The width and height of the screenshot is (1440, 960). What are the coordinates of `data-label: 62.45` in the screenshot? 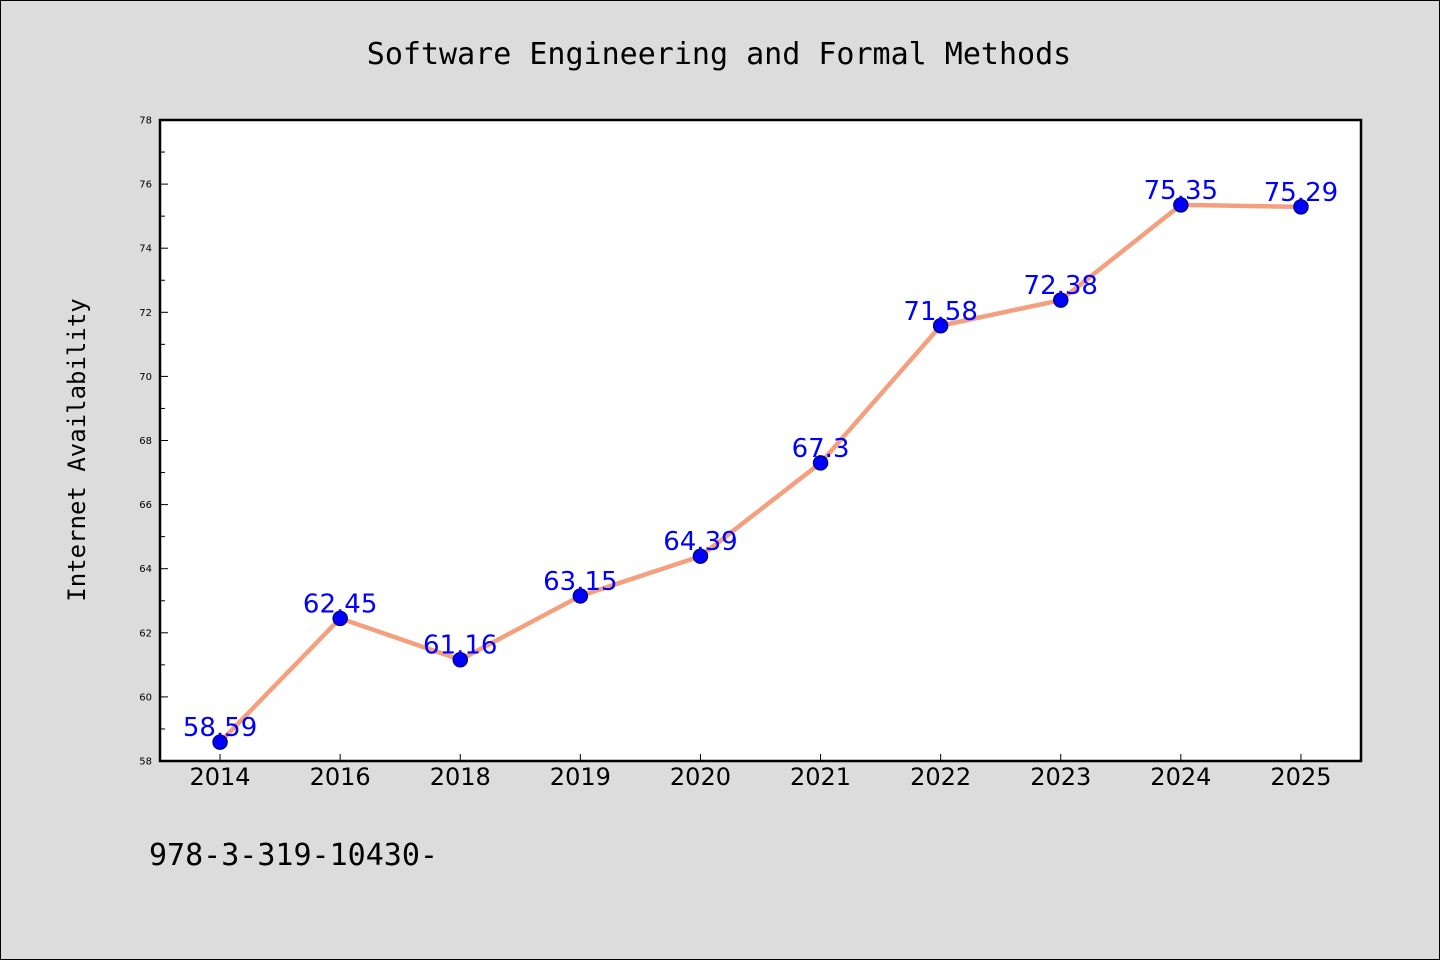 It's located at (340, 604).